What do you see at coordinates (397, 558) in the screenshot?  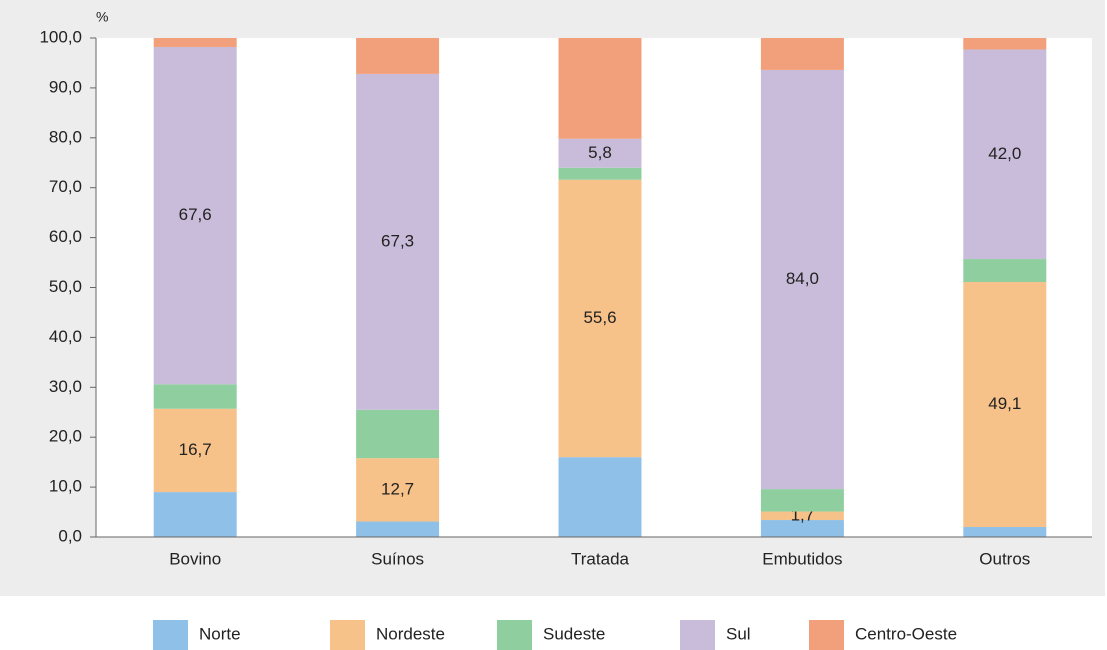 I see `x-tick-label: Suínos` at bounding box center [397, 558].